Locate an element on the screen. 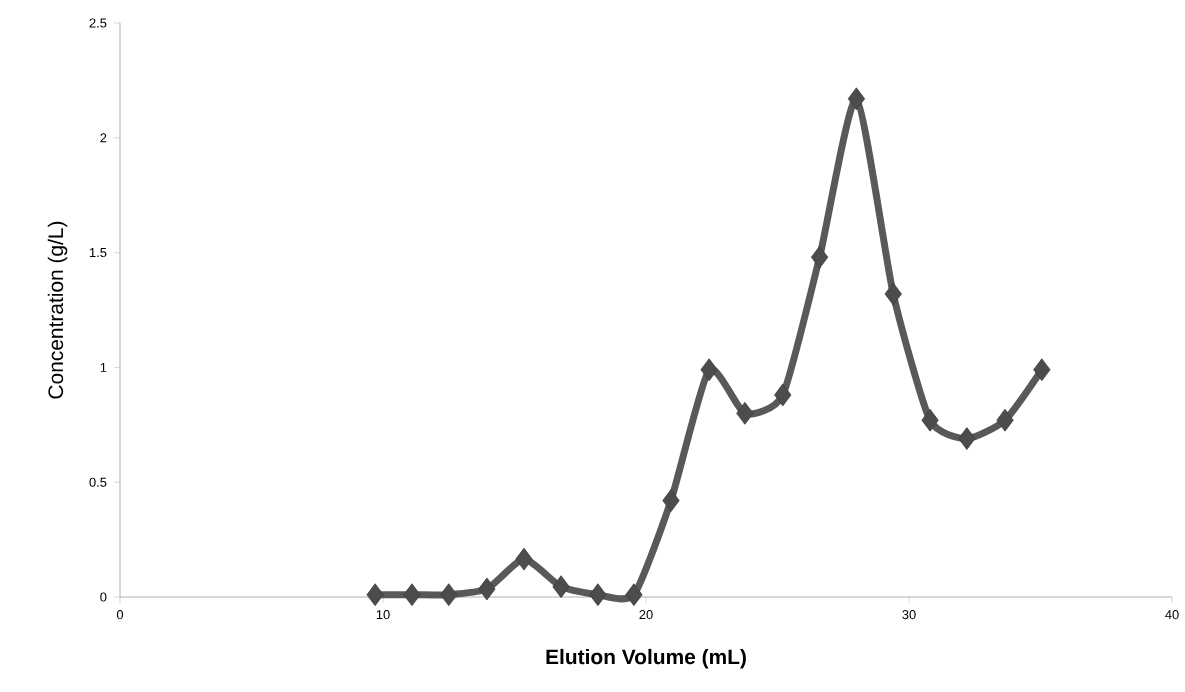 Image resolution: width=1185 pixels, height=692 pixels. y-tick-label: 0 is located at coordinates (103, 597).